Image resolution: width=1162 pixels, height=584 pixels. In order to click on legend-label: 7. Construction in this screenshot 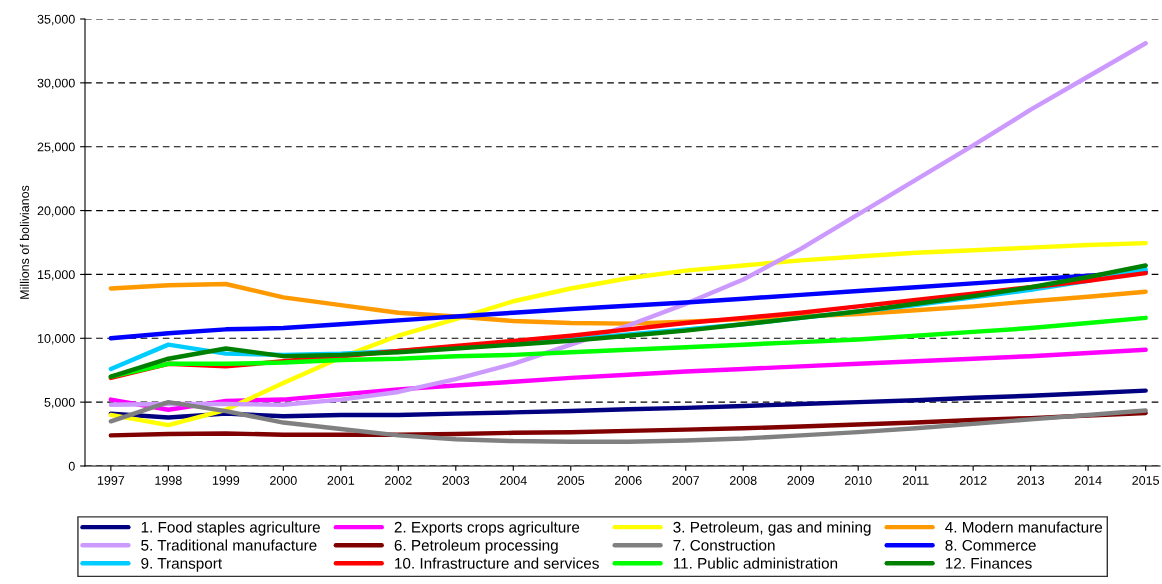, I will do `click(724, 545)`.